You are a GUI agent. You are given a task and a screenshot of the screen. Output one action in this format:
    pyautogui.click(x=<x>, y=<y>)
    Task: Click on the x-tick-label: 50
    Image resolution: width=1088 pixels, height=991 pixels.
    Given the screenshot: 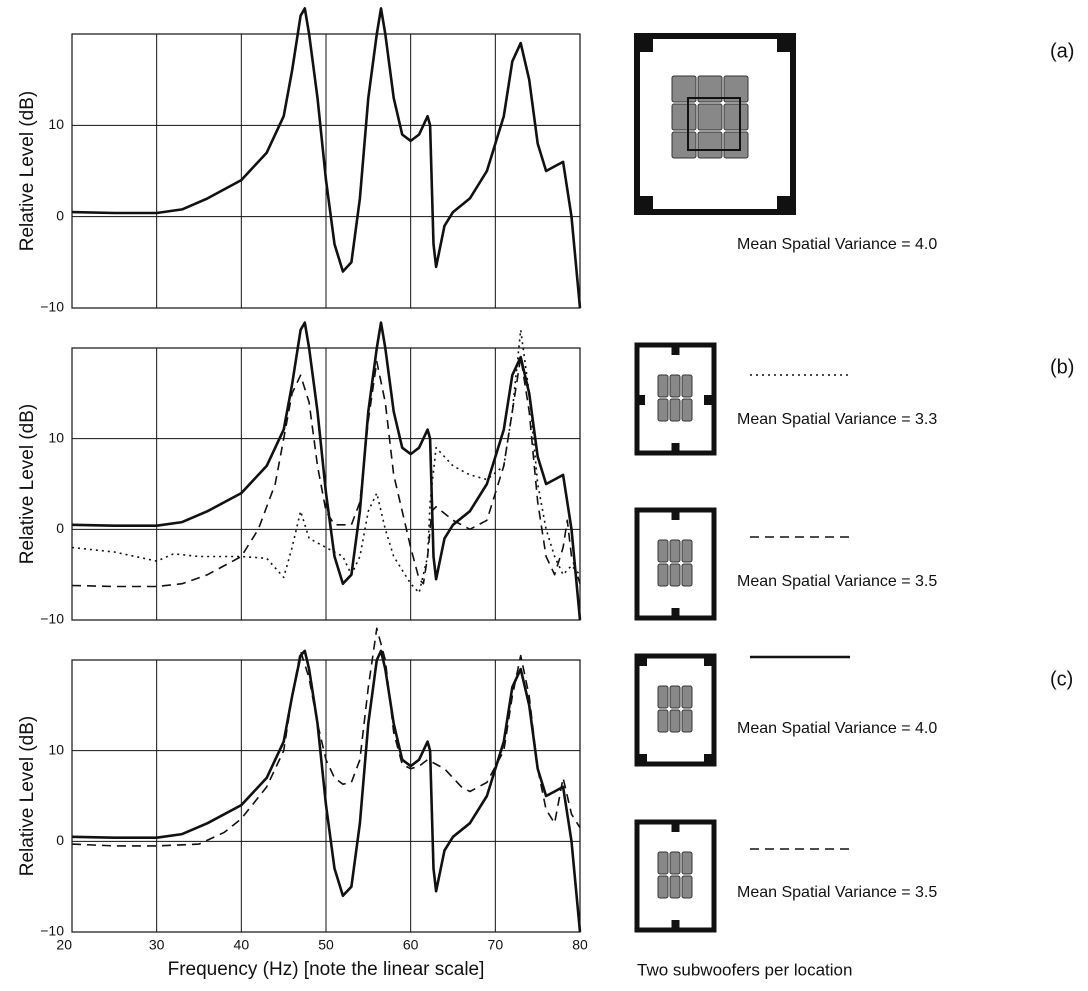 What is the action you would take?
    pyautogui.click(x=326, y=945)
    